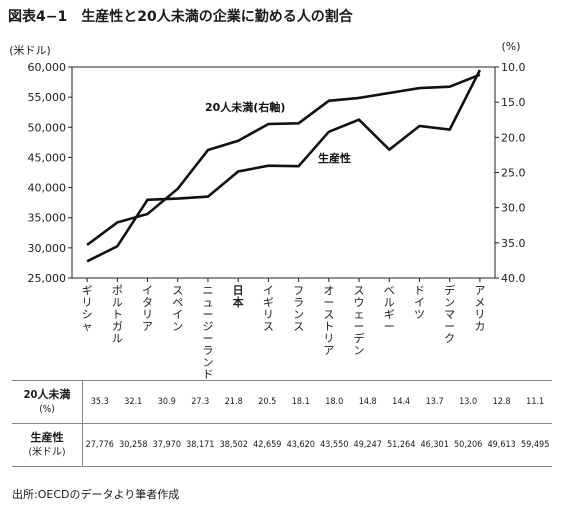 The height and width of the screenshot is (509, 564). What do you see at coordinates (38, 17) in the screenshot?
I see `figure-label: 図表4−1` at bounding box center [38, 17].